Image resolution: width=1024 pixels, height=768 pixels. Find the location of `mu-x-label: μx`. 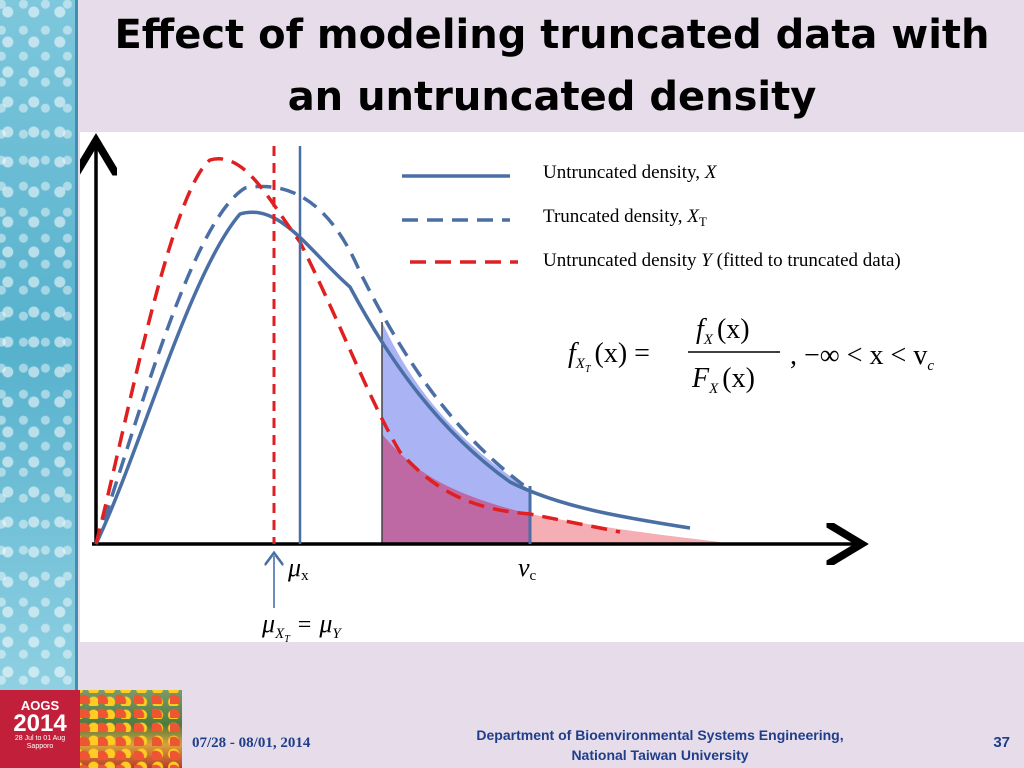

mu-x-label: μx is located at coordinates (298, 568).